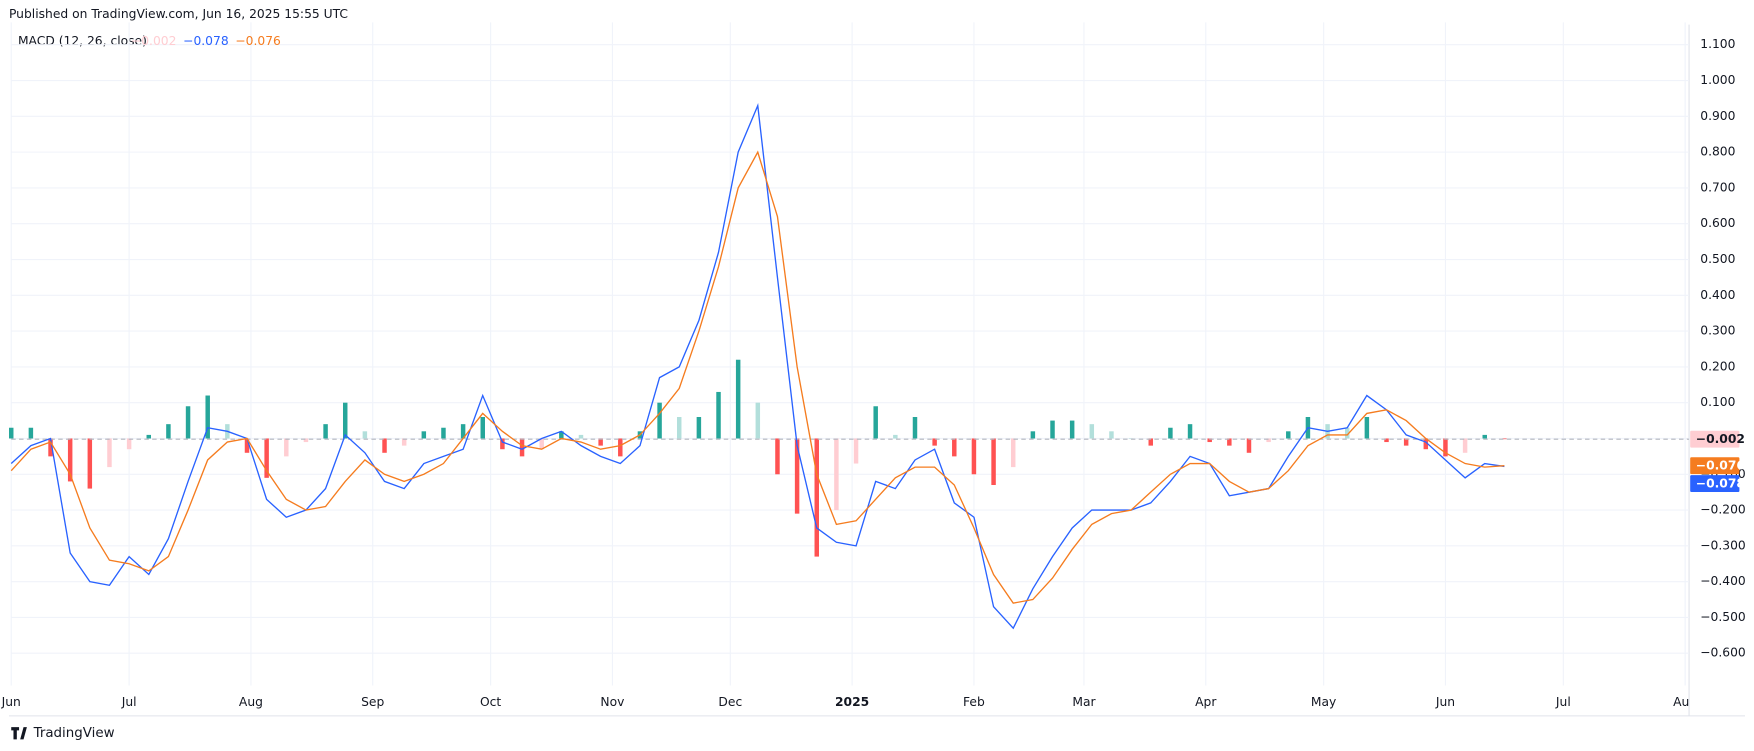  Describe the element at coordinates (490, 702) in the screenshot. I see `x-tick-label: Oct` at that location.